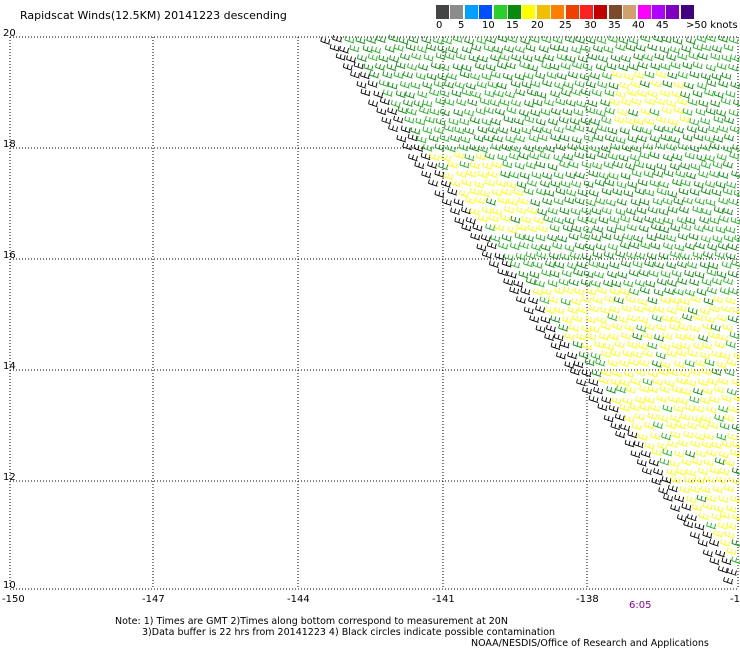 Image resolution: width=740 pixels, height=650 pixels. What do you see at coordinates (457, 12) in the screenshot?
I see `colorbar-swatch` at bounding box center [457, 12].